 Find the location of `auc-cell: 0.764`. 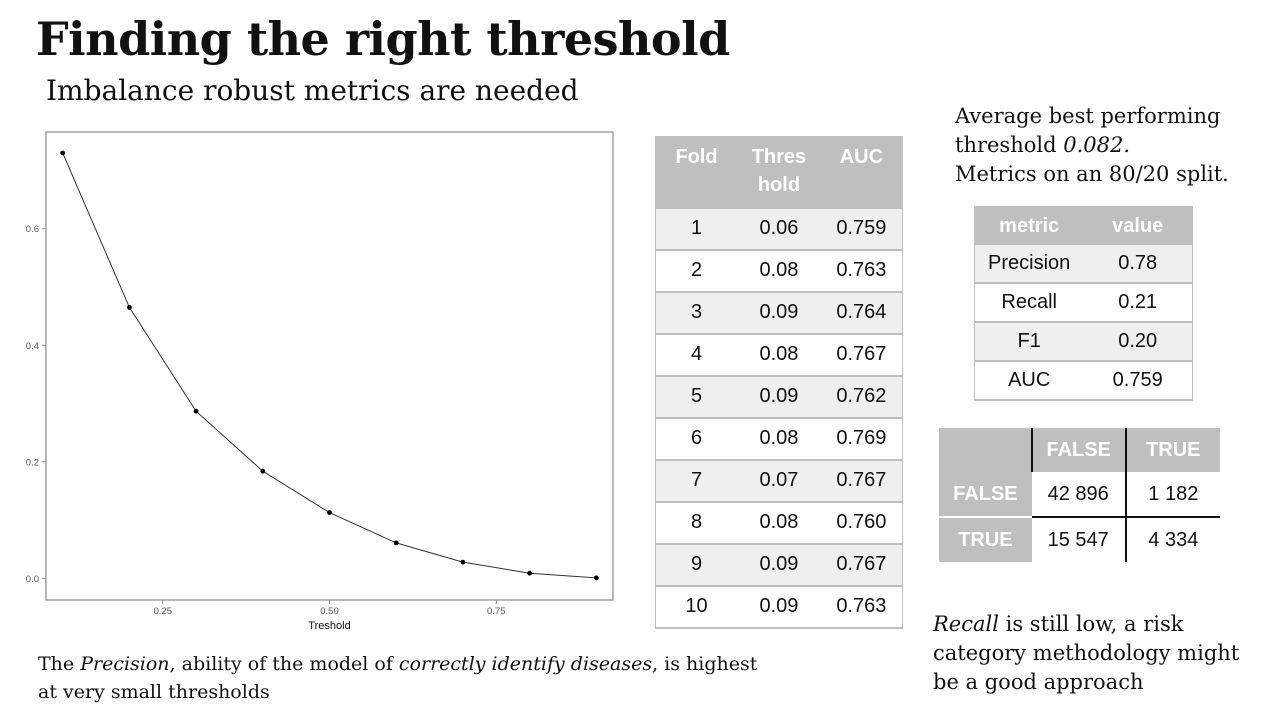

auc-cell: 0.764 is located at coordinates (861, 313).